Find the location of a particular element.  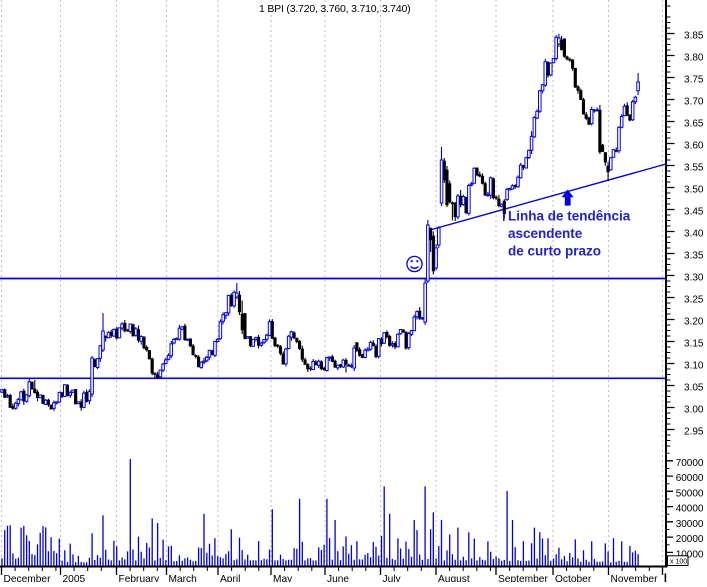

svg-text: x 100 is located at coordinates (678, 562).